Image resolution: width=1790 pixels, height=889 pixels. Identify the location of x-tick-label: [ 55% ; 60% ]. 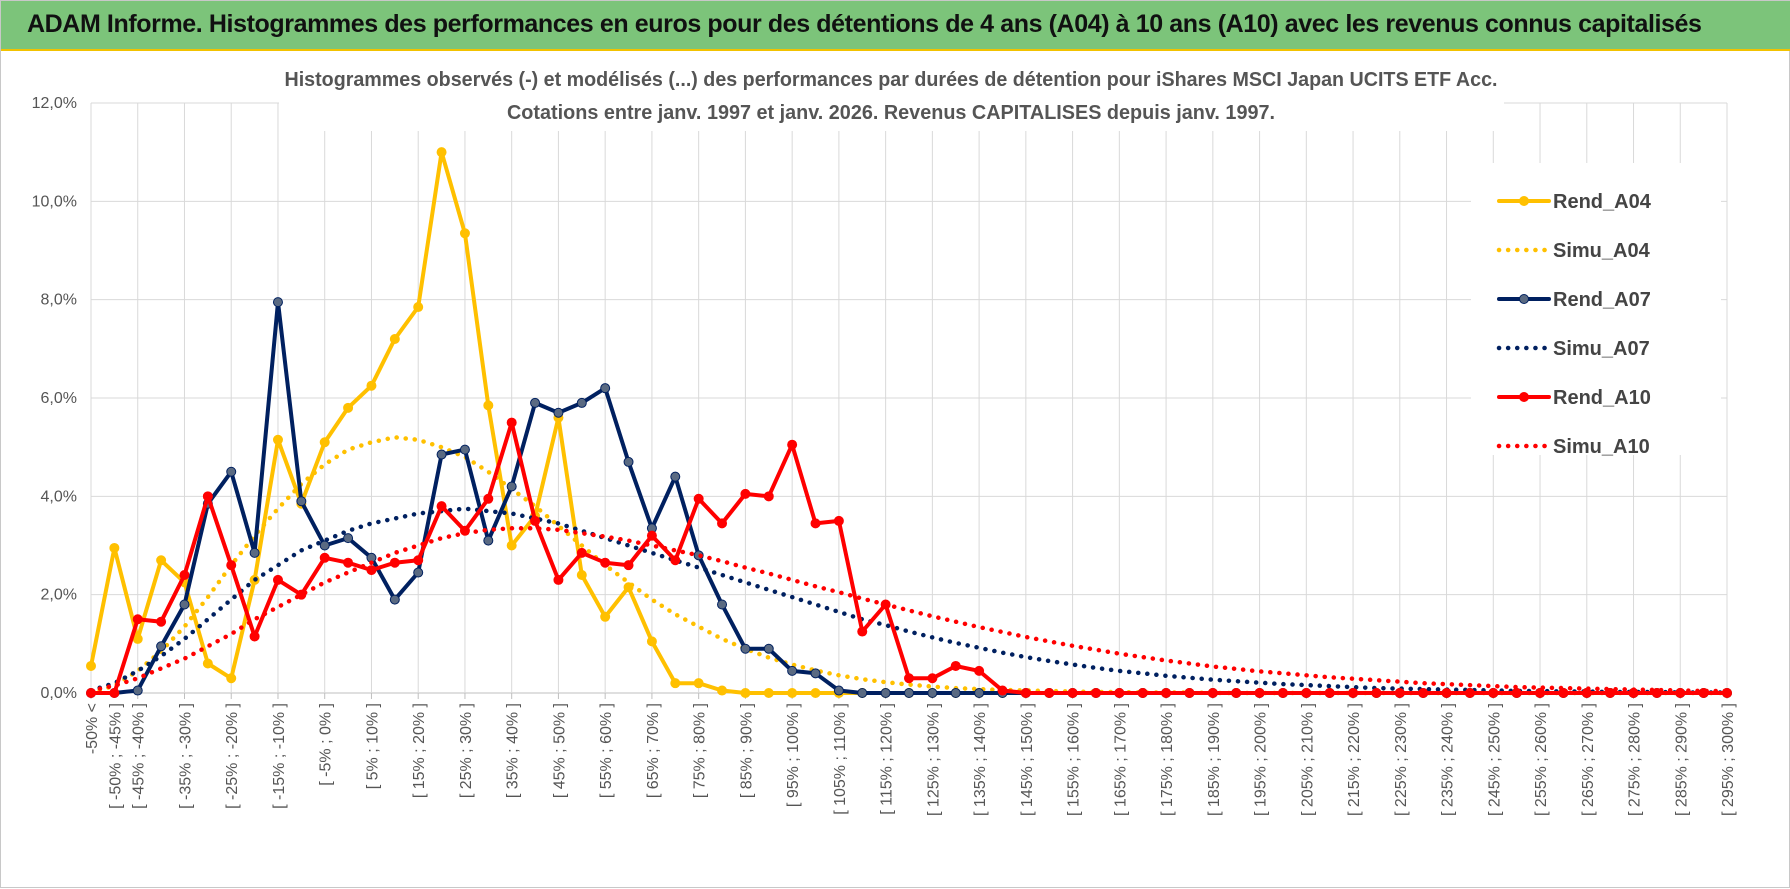
(606, 750).